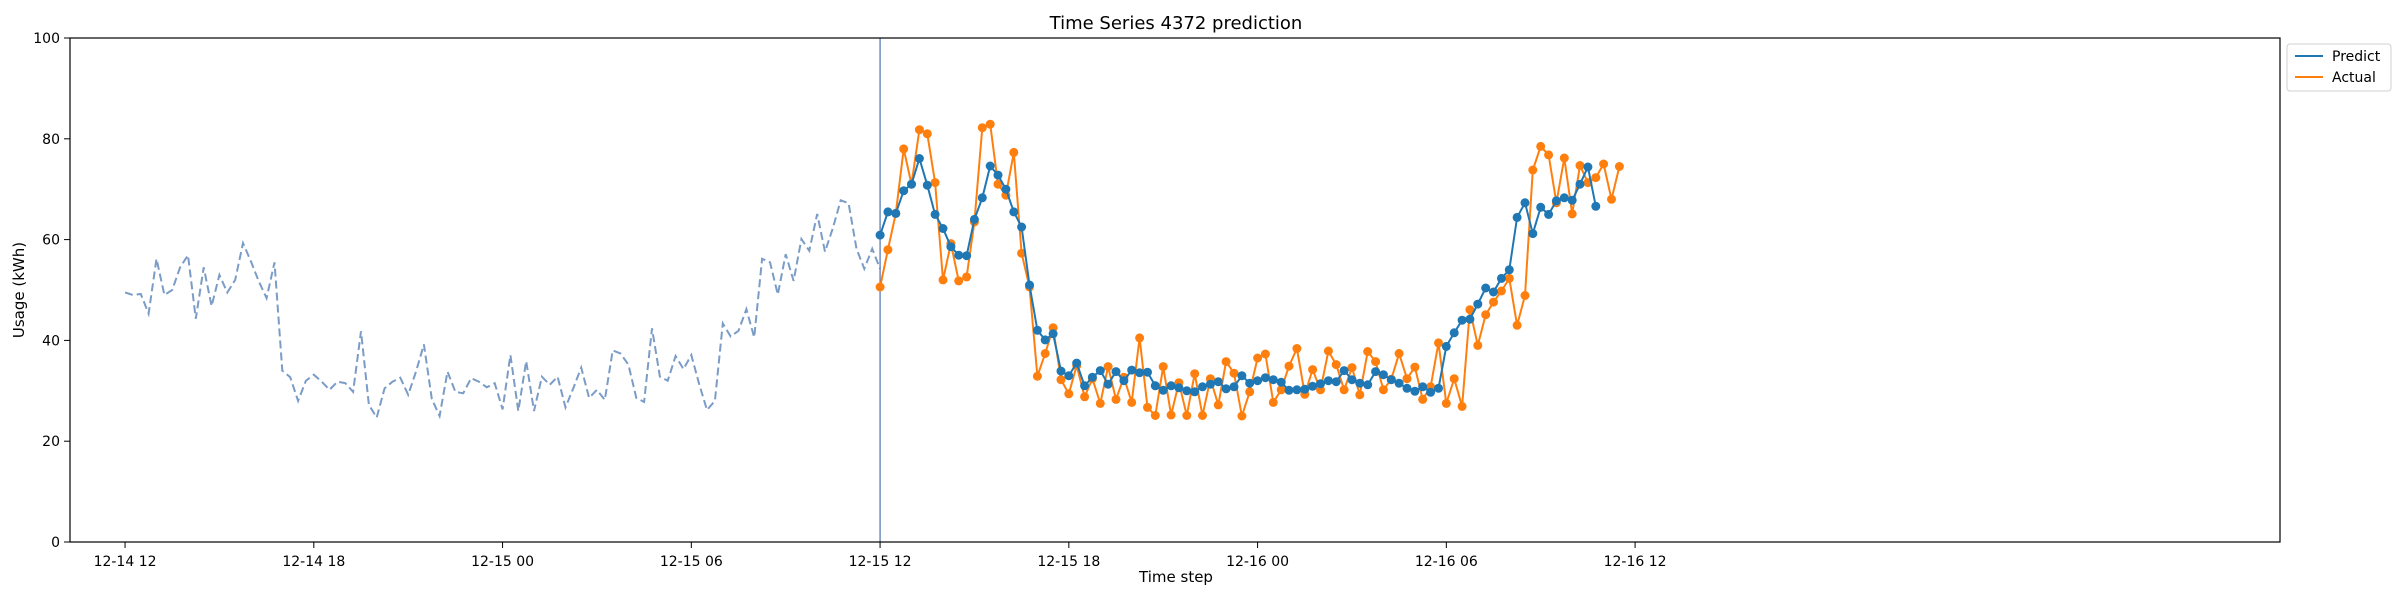  I want to click on predict-series, so click(1238, 275).